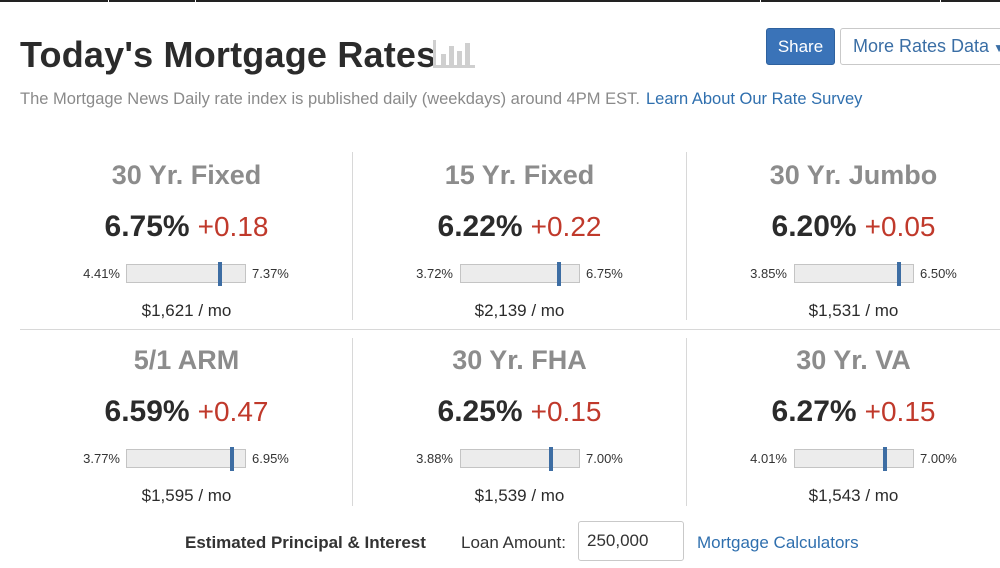 This screenshot has width=1000, height=568. I want to click on range-high: 7.37%, so click(270, 273).